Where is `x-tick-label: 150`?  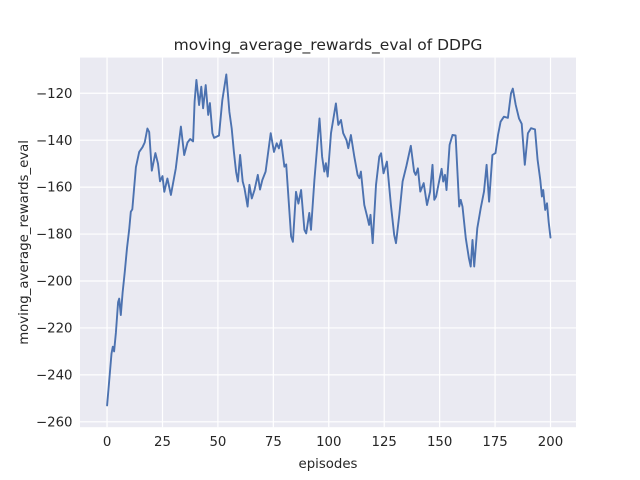
x-tick-label: 150 is located at coordinates (439, 442).